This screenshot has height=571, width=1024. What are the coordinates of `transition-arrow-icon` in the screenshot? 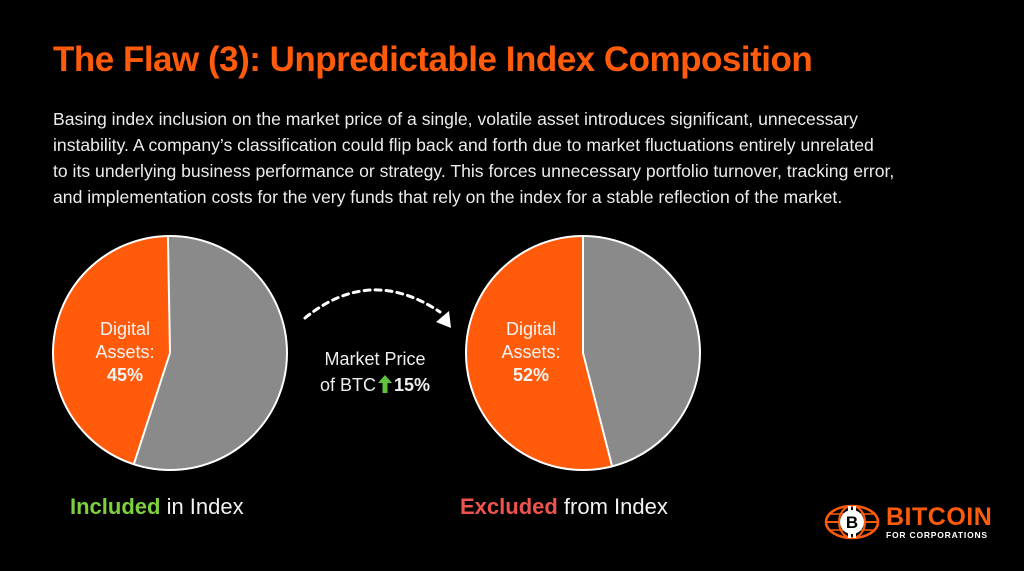 It's located at (377, 308).